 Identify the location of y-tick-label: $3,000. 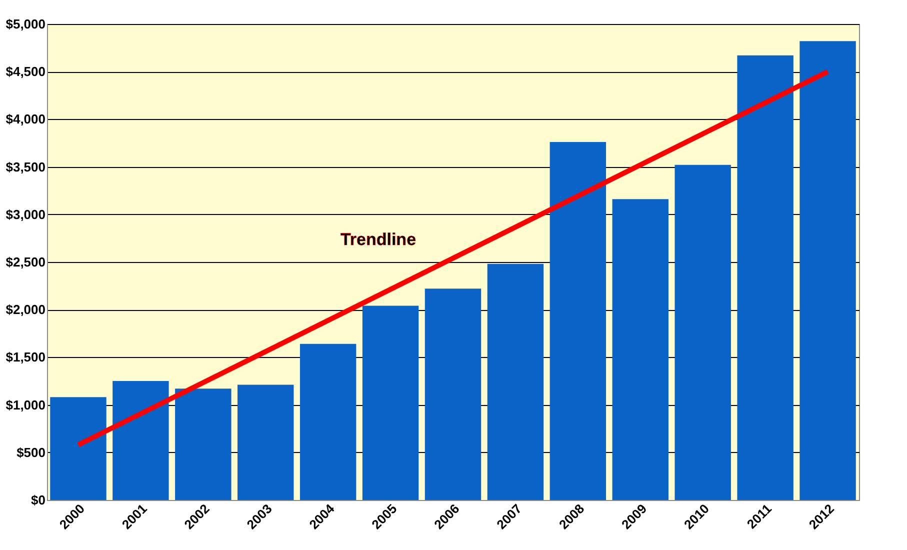
(26, 214).